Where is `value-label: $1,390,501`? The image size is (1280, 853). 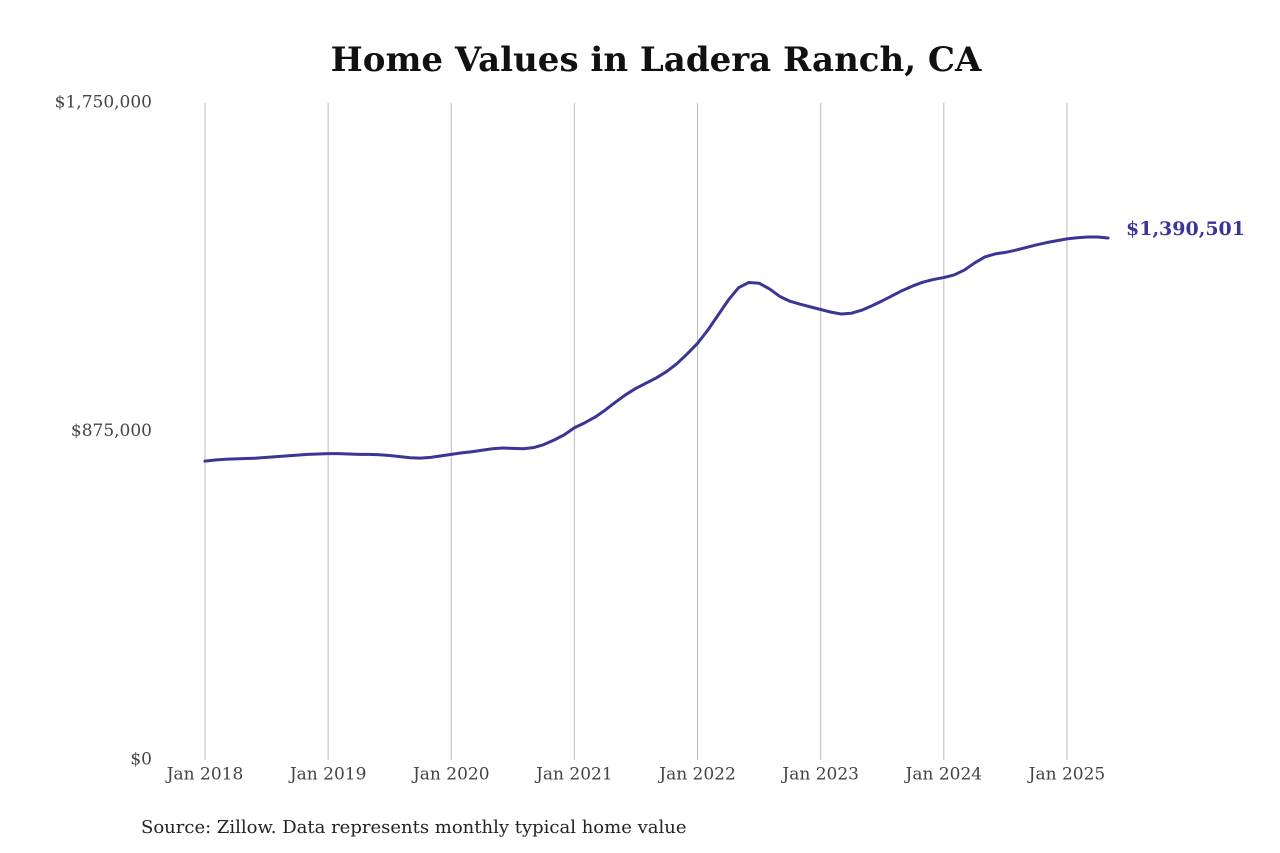 value-label: $1,390,501 is located at coordinates (1185, 229).